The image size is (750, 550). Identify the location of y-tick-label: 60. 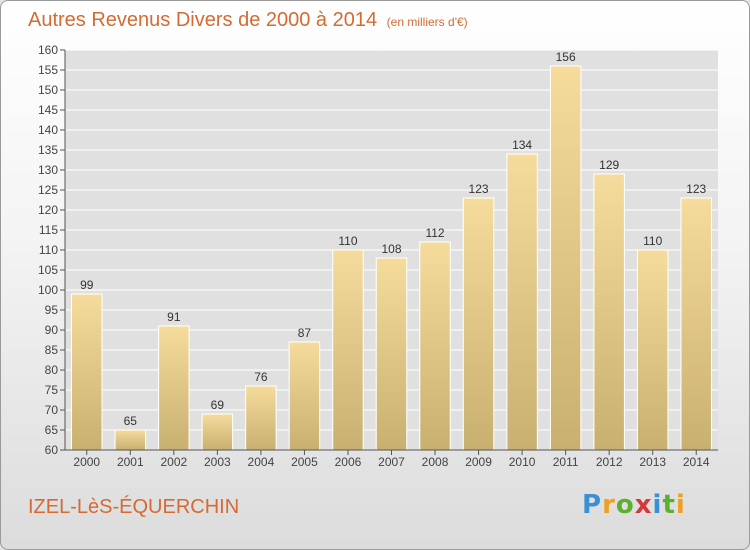
(52, 450).